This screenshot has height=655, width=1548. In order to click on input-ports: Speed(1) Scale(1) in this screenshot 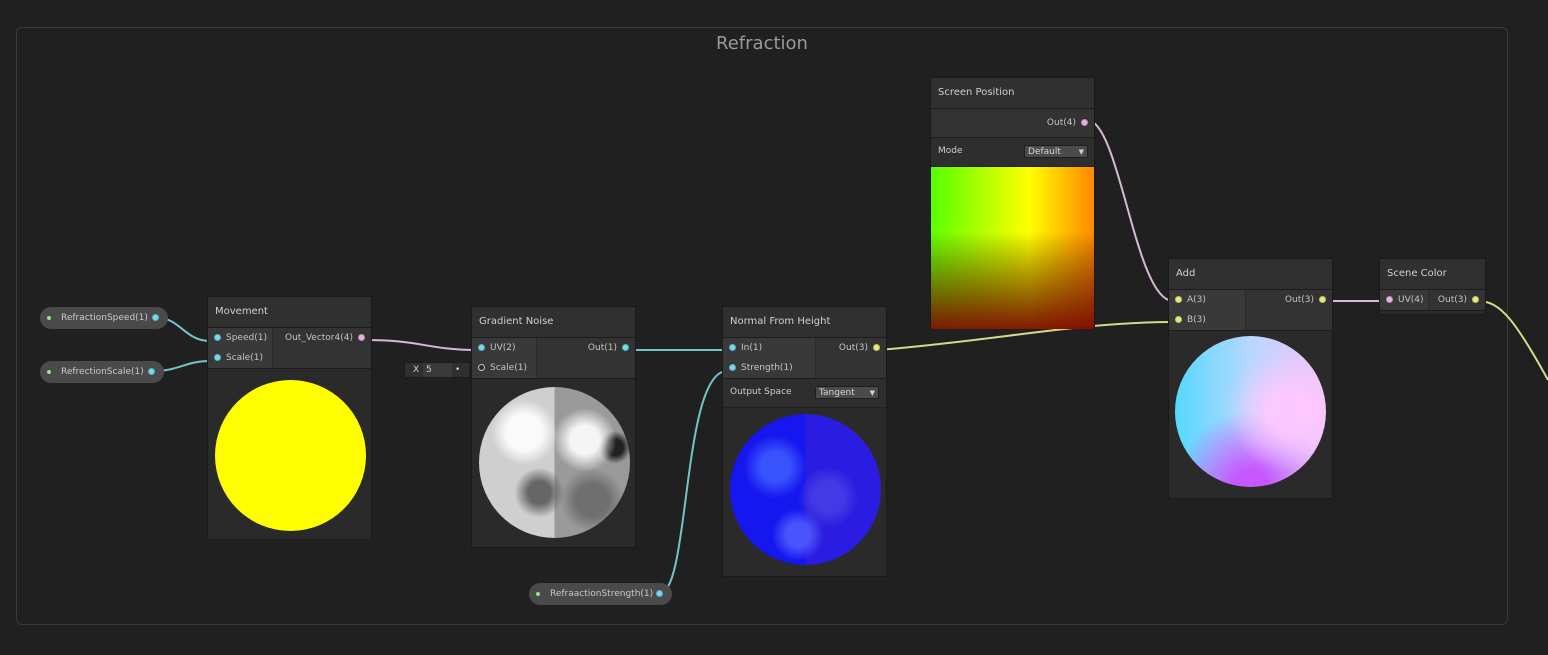, I will do `click(240, 348)`.